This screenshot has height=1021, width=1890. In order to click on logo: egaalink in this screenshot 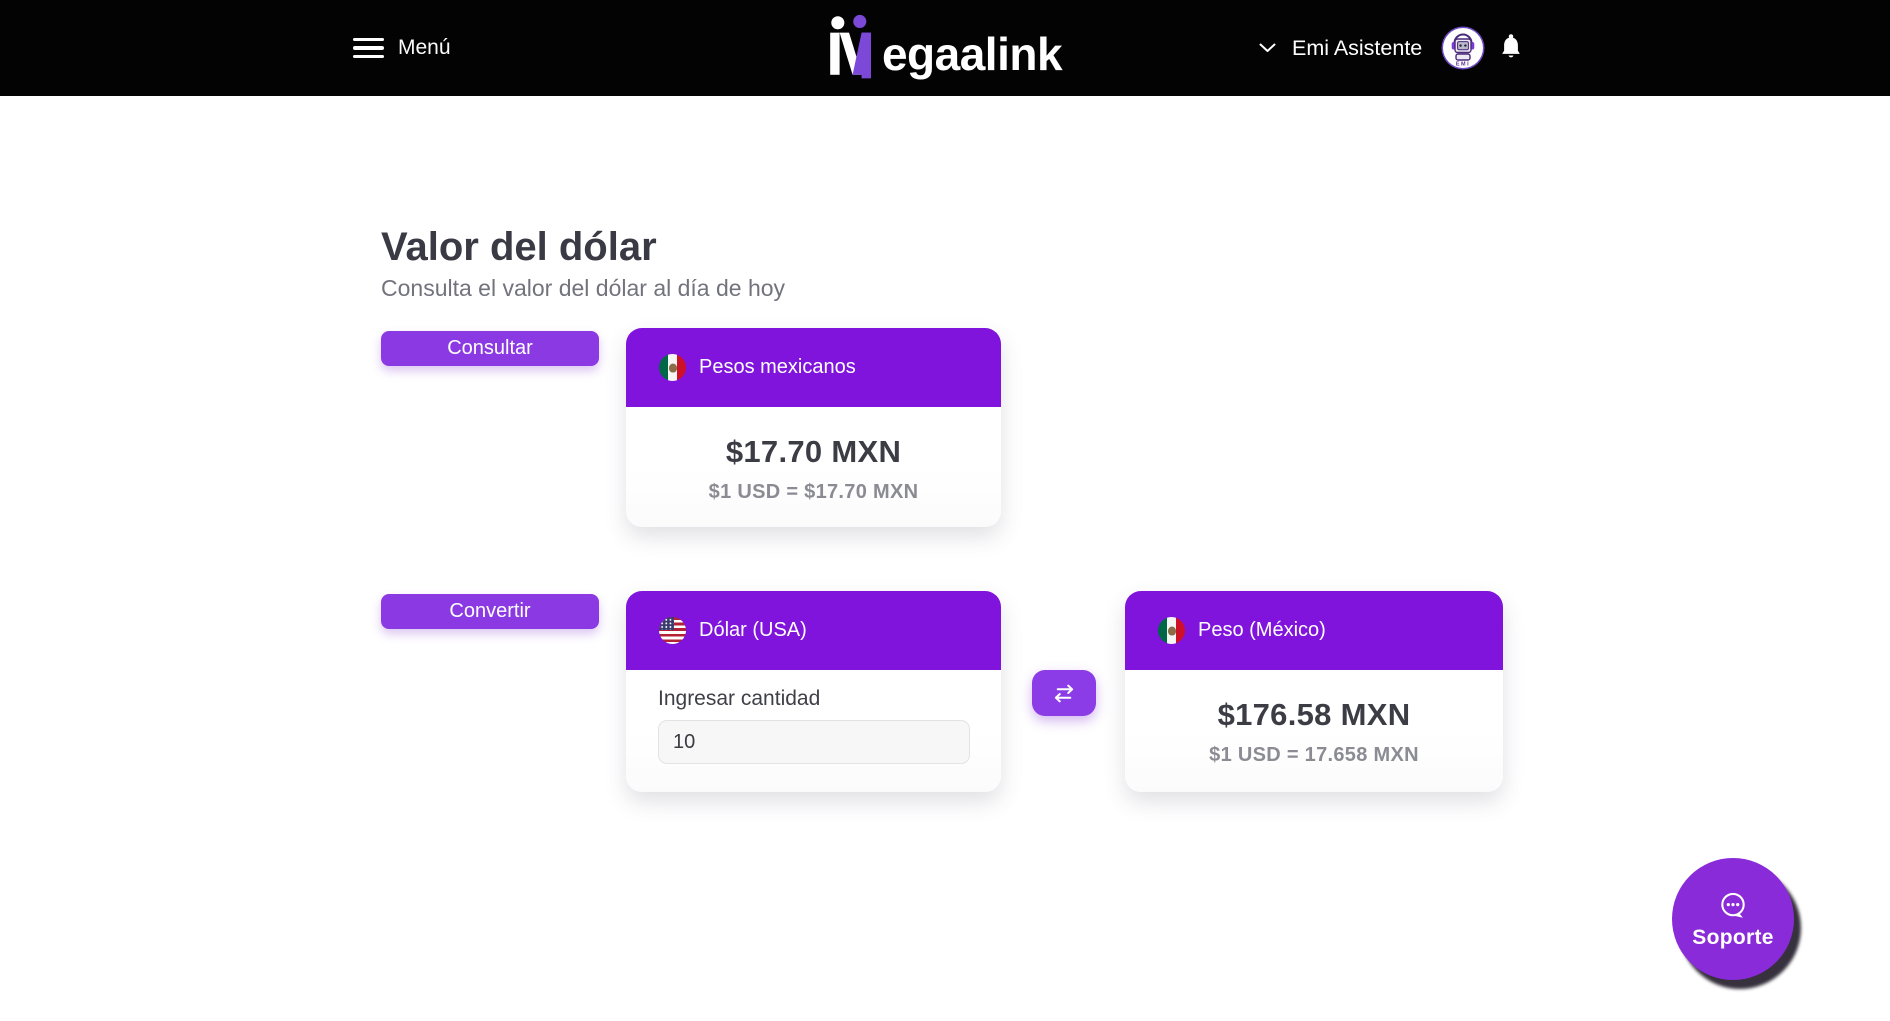, I will do `click(945, 47)`.